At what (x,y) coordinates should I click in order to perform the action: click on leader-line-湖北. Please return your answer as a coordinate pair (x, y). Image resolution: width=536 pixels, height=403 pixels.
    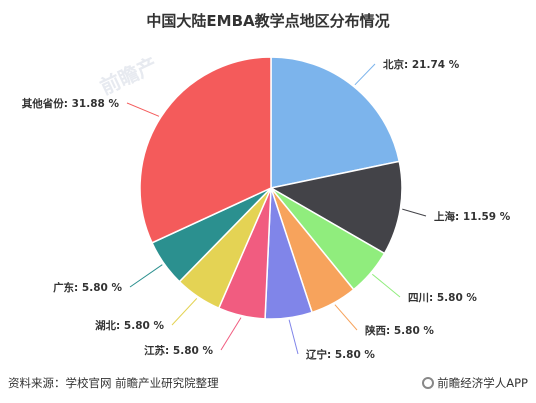
    Looking at the image, I should click on (184, 312).